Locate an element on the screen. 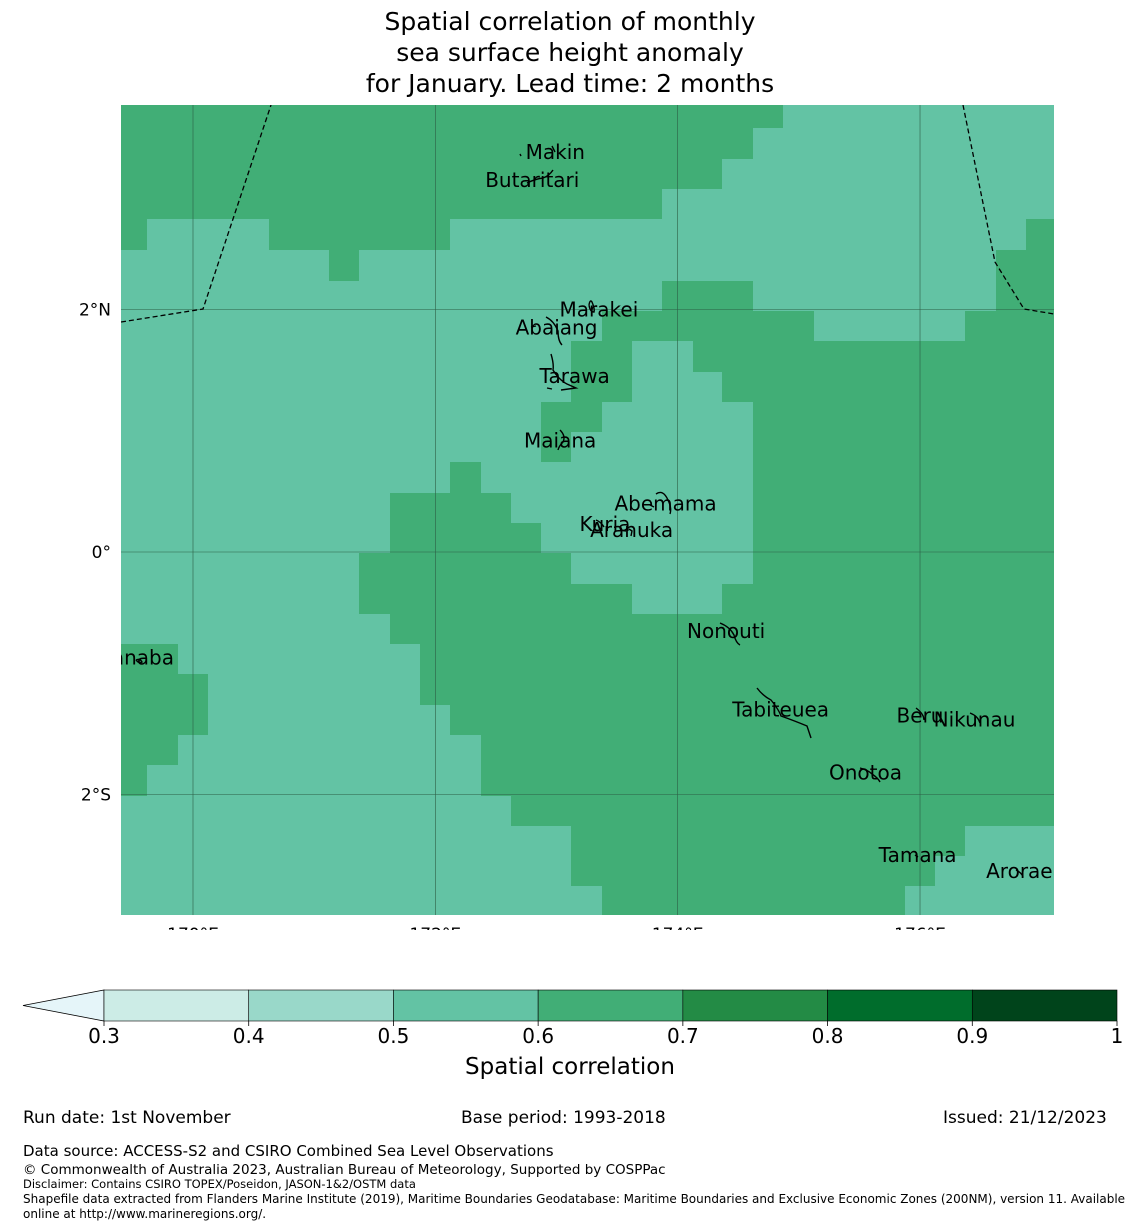 The width and height of the screenshot is (1140, 1230). colorbar-tick-label: 0.6 is located at coordinates (538, 1036).